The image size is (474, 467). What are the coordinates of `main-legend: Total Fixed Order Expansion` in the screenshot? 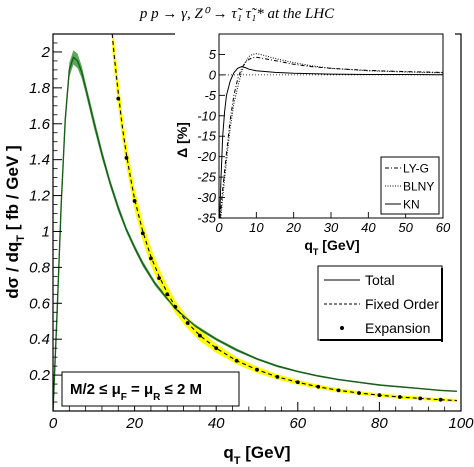 It's located at (380, 303).